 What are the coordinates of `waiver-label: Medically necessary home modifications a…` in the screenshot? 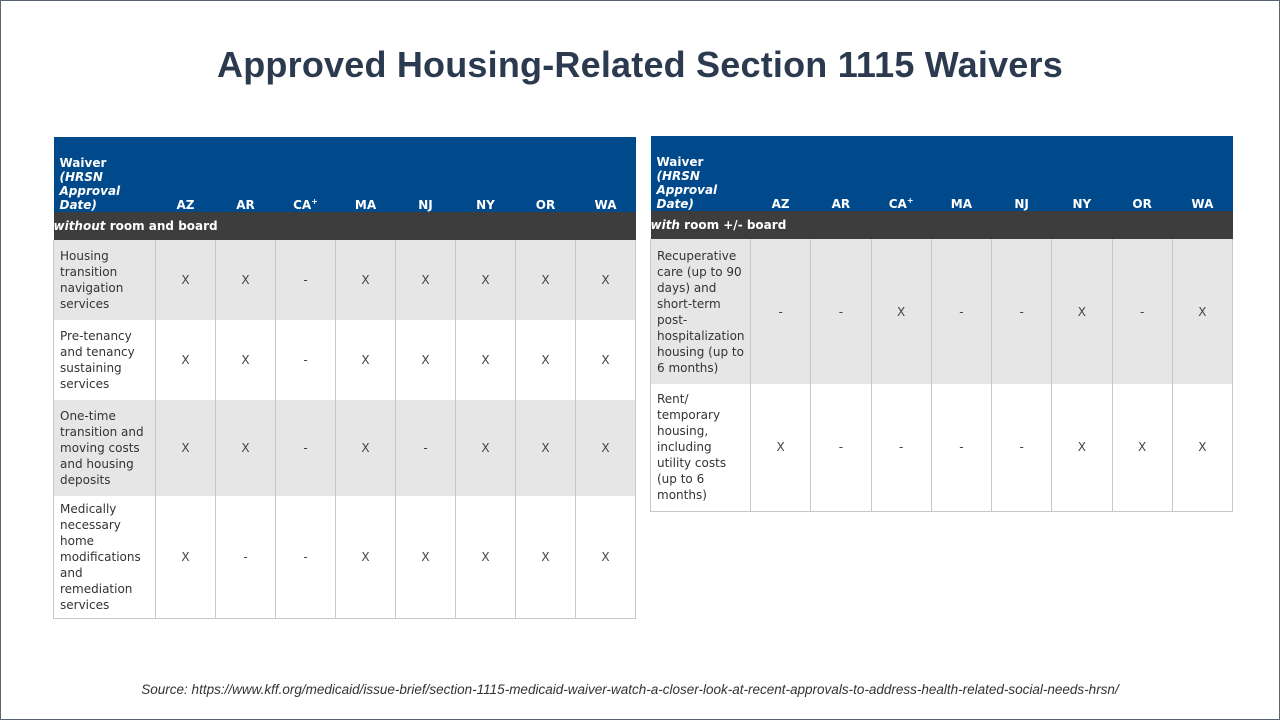 It's located at (104, 557).